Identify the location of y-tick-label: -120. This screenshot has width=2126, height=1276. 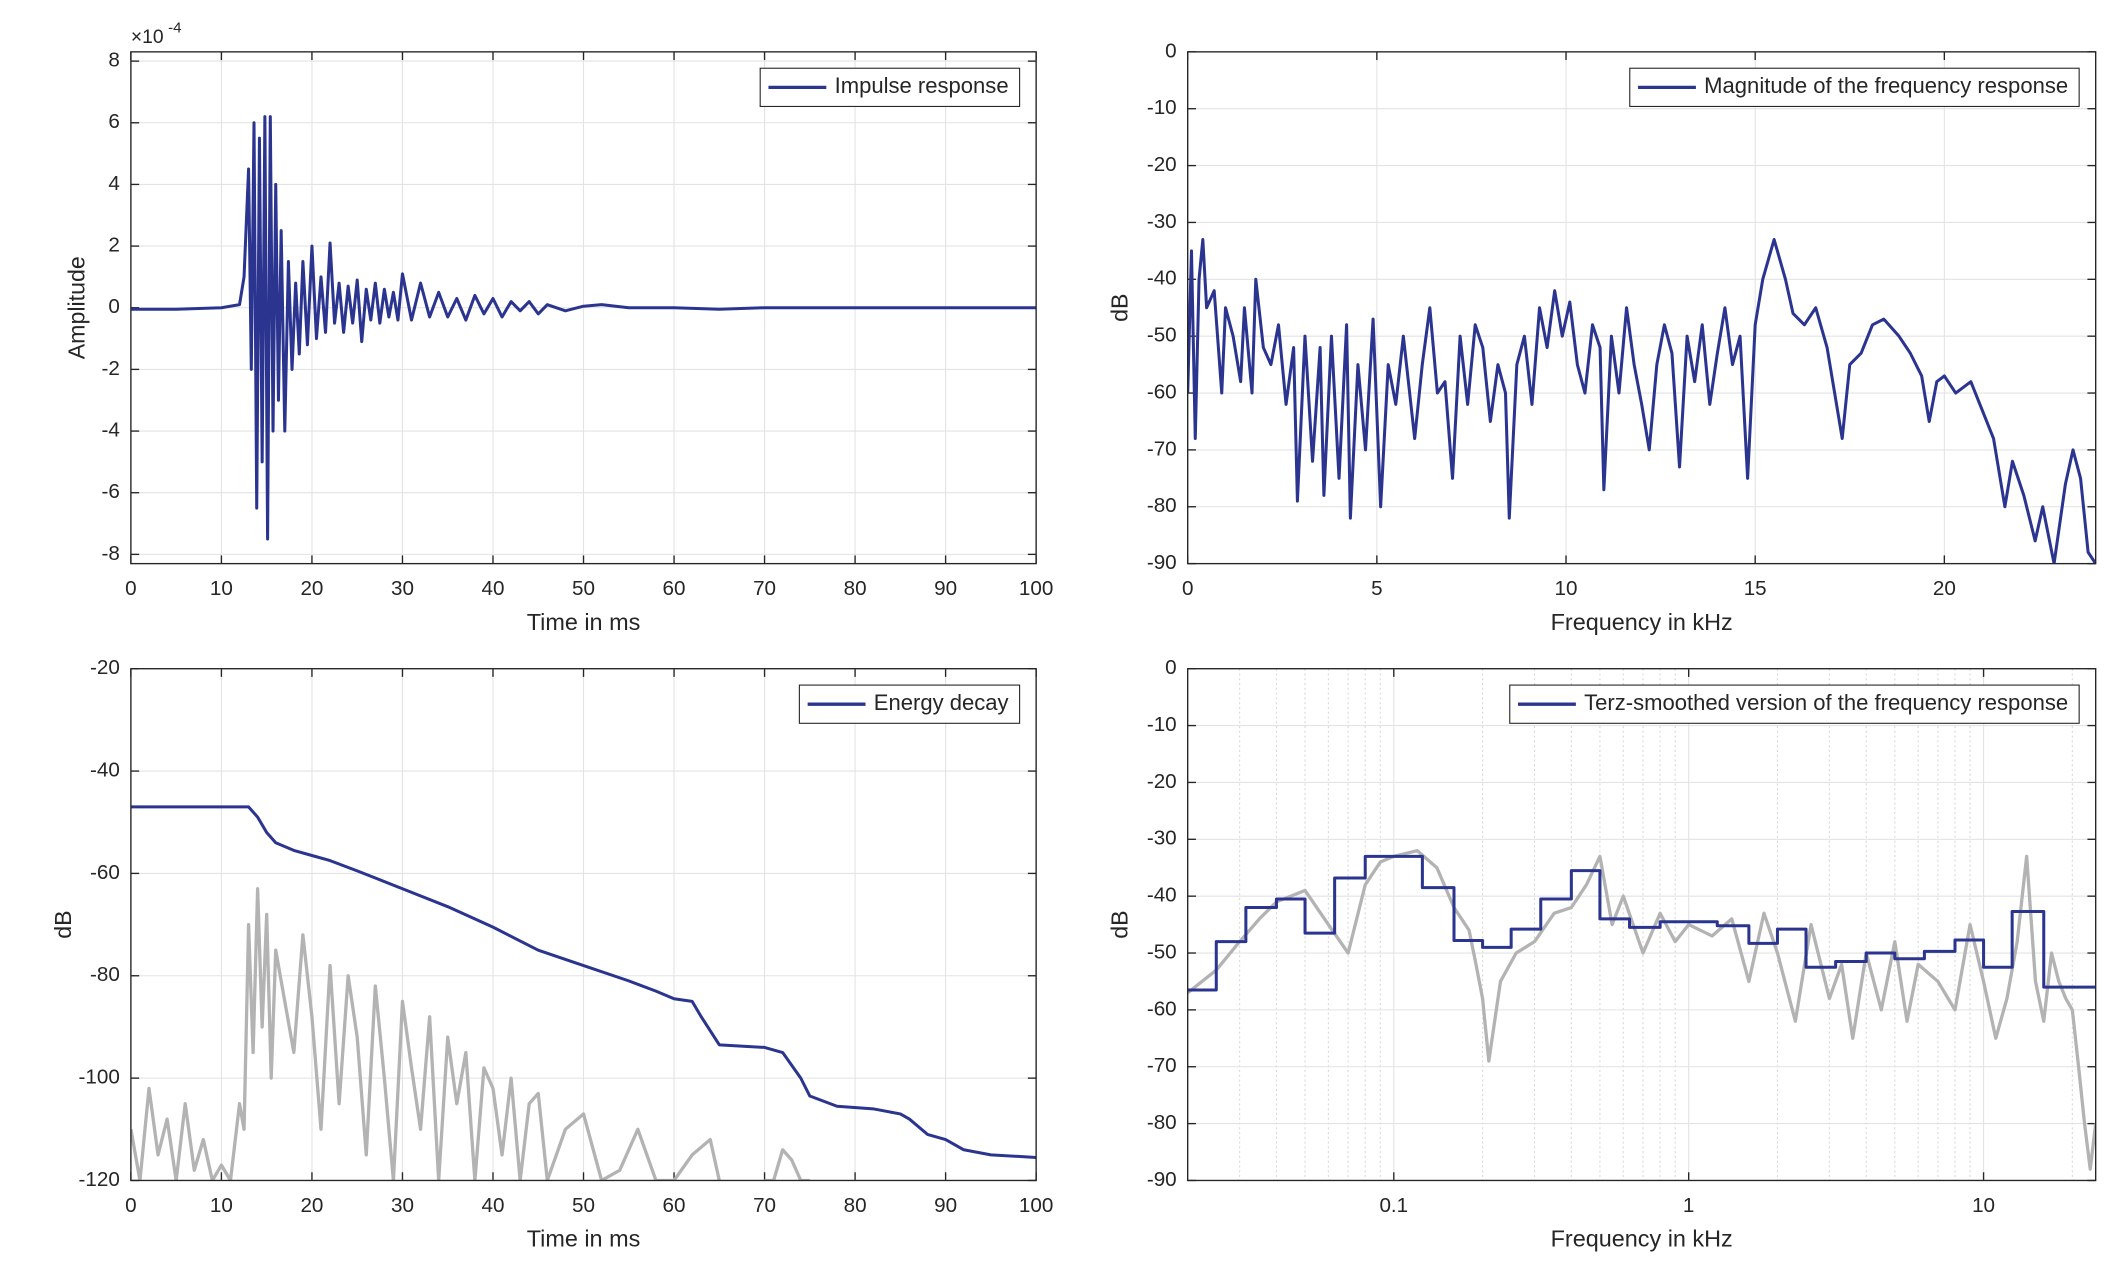
(99, 1179).